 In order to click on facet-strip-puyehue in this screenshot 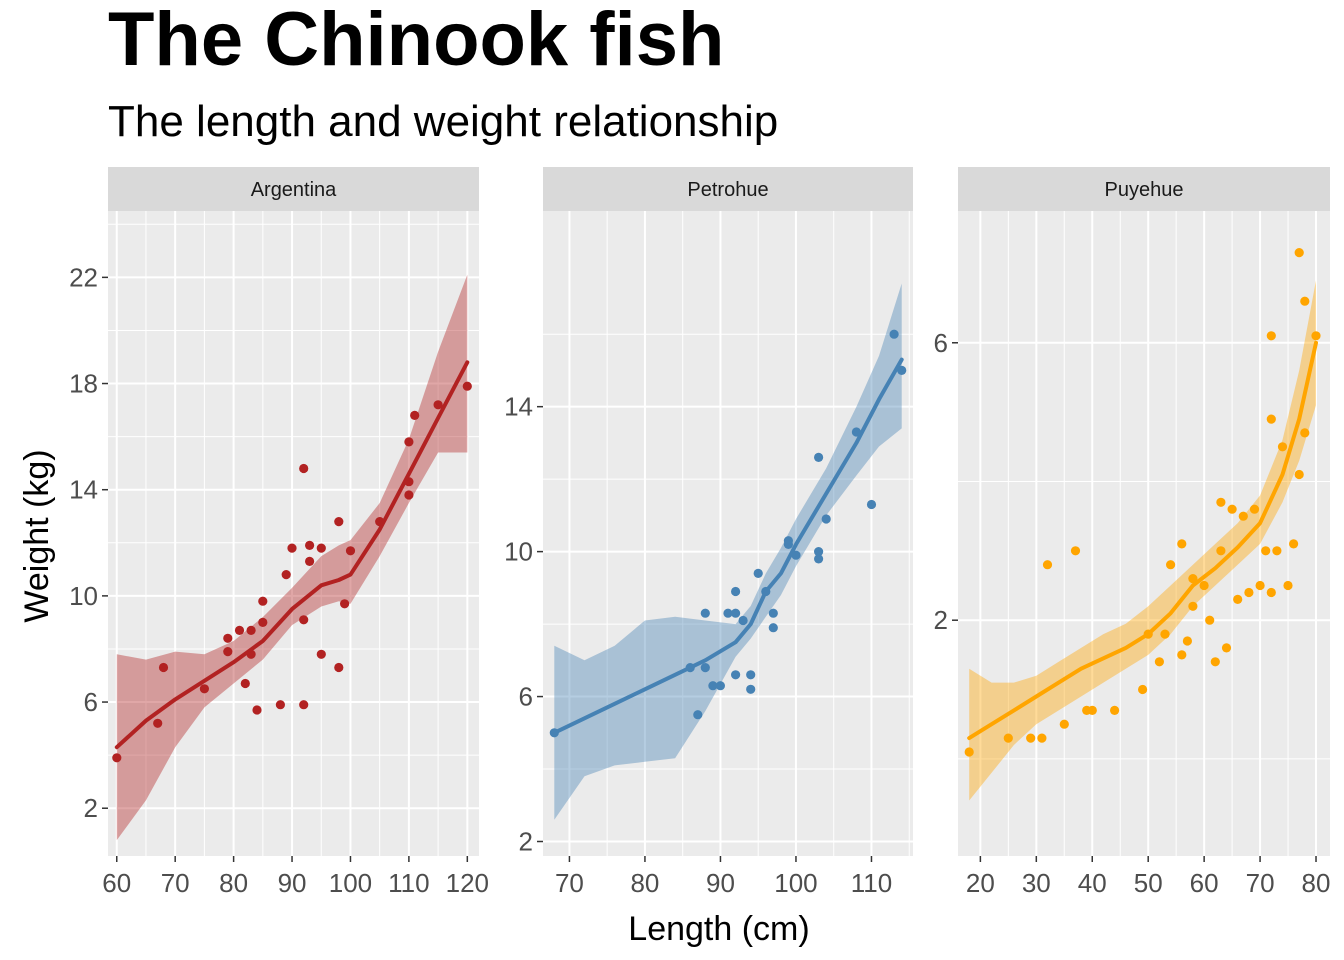, I will do `click(1144, 189)`.